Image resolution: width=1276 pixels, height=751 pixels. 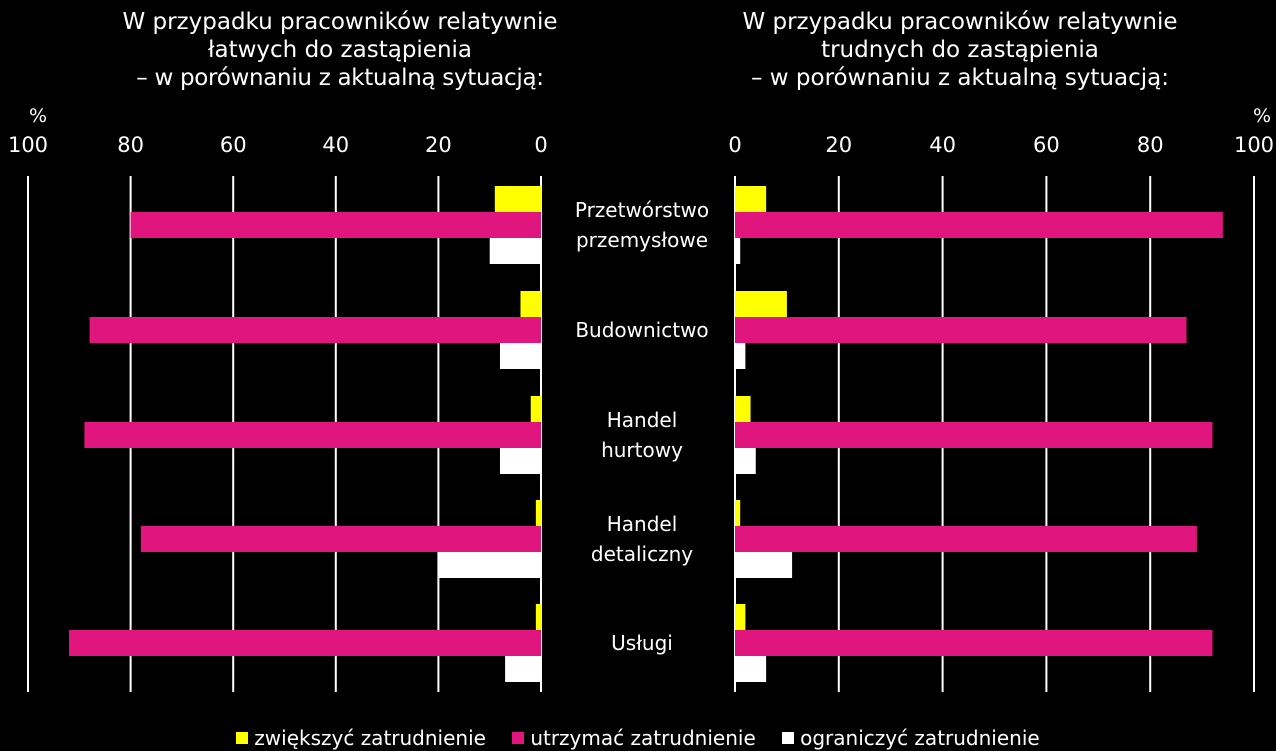 What do you see at coordinates (335, 145) in the screenshot?
I see `left-tick-label: 40` at bounding box center [335, 145].